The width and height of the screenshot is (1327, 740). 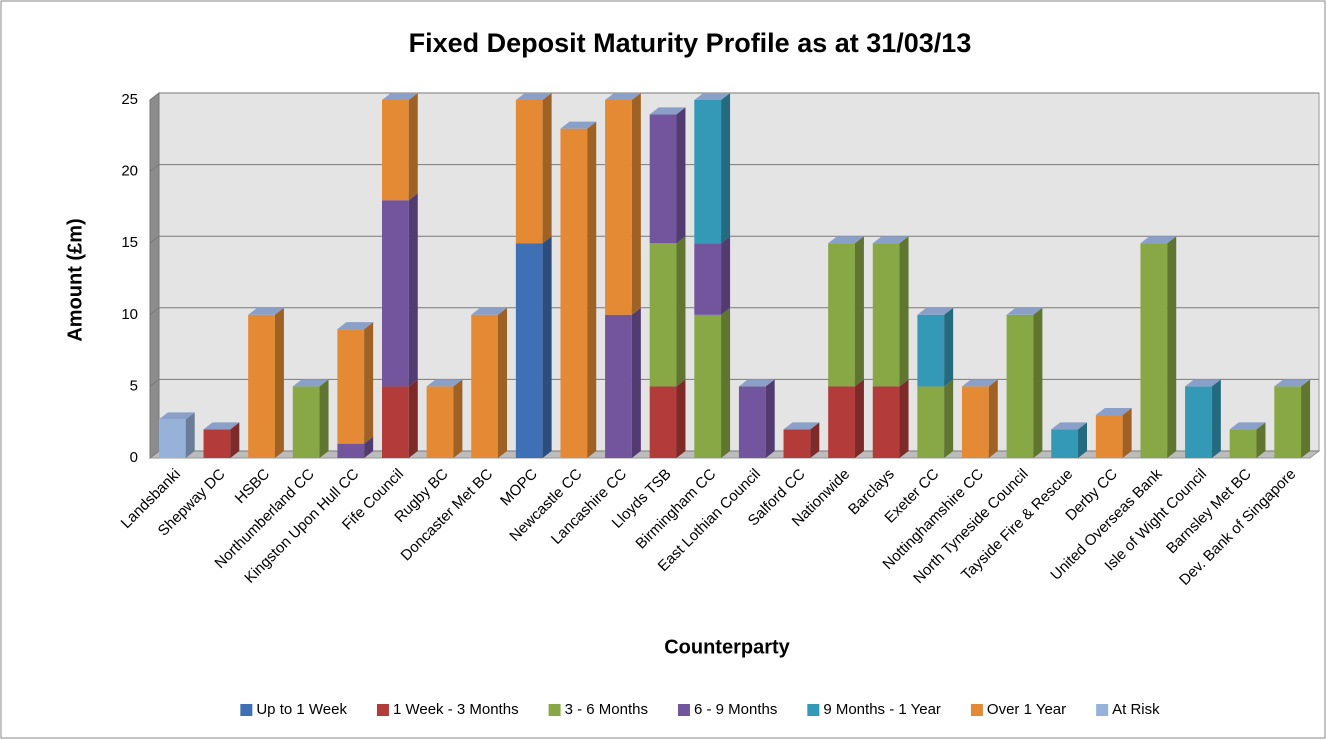 I want to click on legend-item: 6 - 9 Months, so click(x=727, y=709).